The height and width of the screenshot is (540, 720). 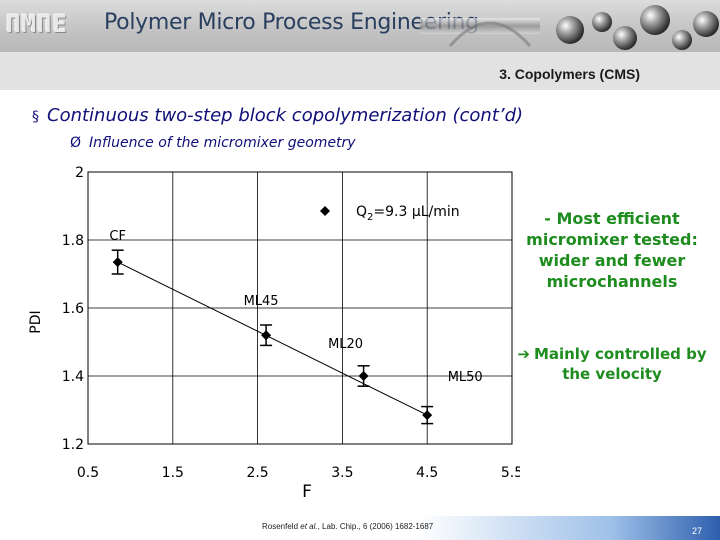 What do you see at coordinates (375, 526) in the screenshot?
I see `citation-post: , Lab. Chip., 6 (2006) 1682-1687` at bounding box center [375, 526].